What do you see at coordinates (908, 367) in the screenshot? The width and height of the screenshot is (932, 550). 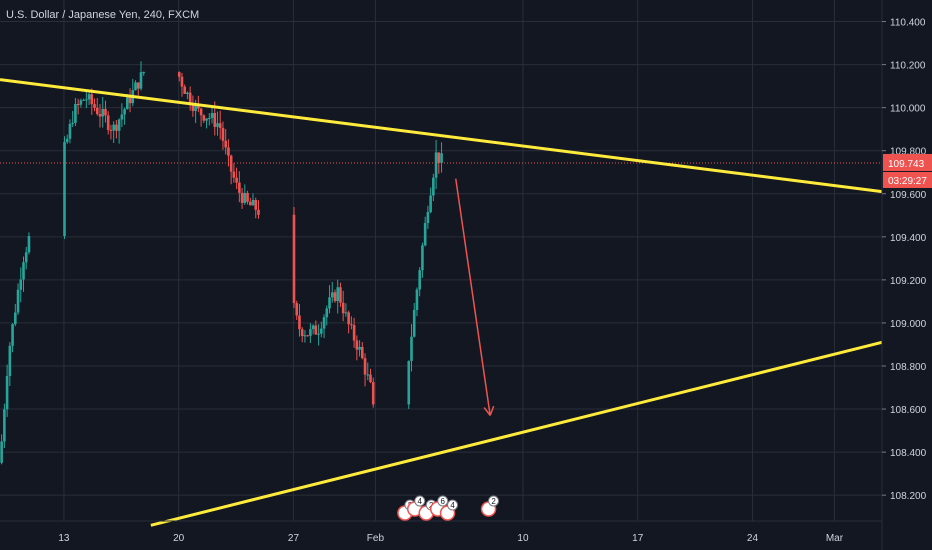 I see `price-tick-label: 108.800` at bounding box center [908, 367].